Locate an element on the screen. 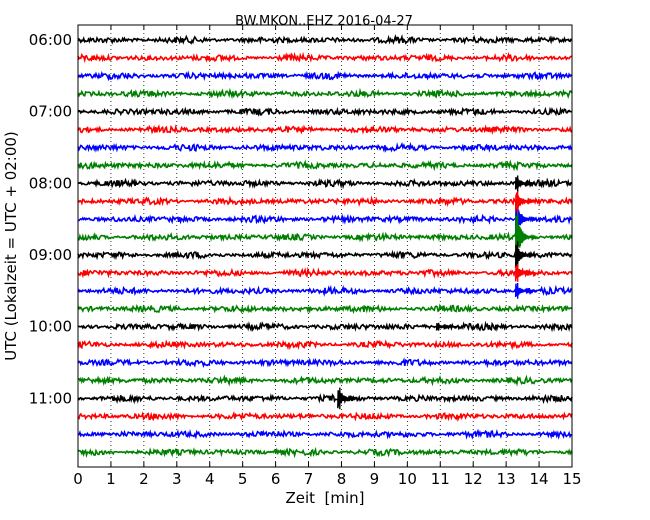 This screenshot has width=650, height=520. x-tick-label: 8 is located at coordinates (342, 479).